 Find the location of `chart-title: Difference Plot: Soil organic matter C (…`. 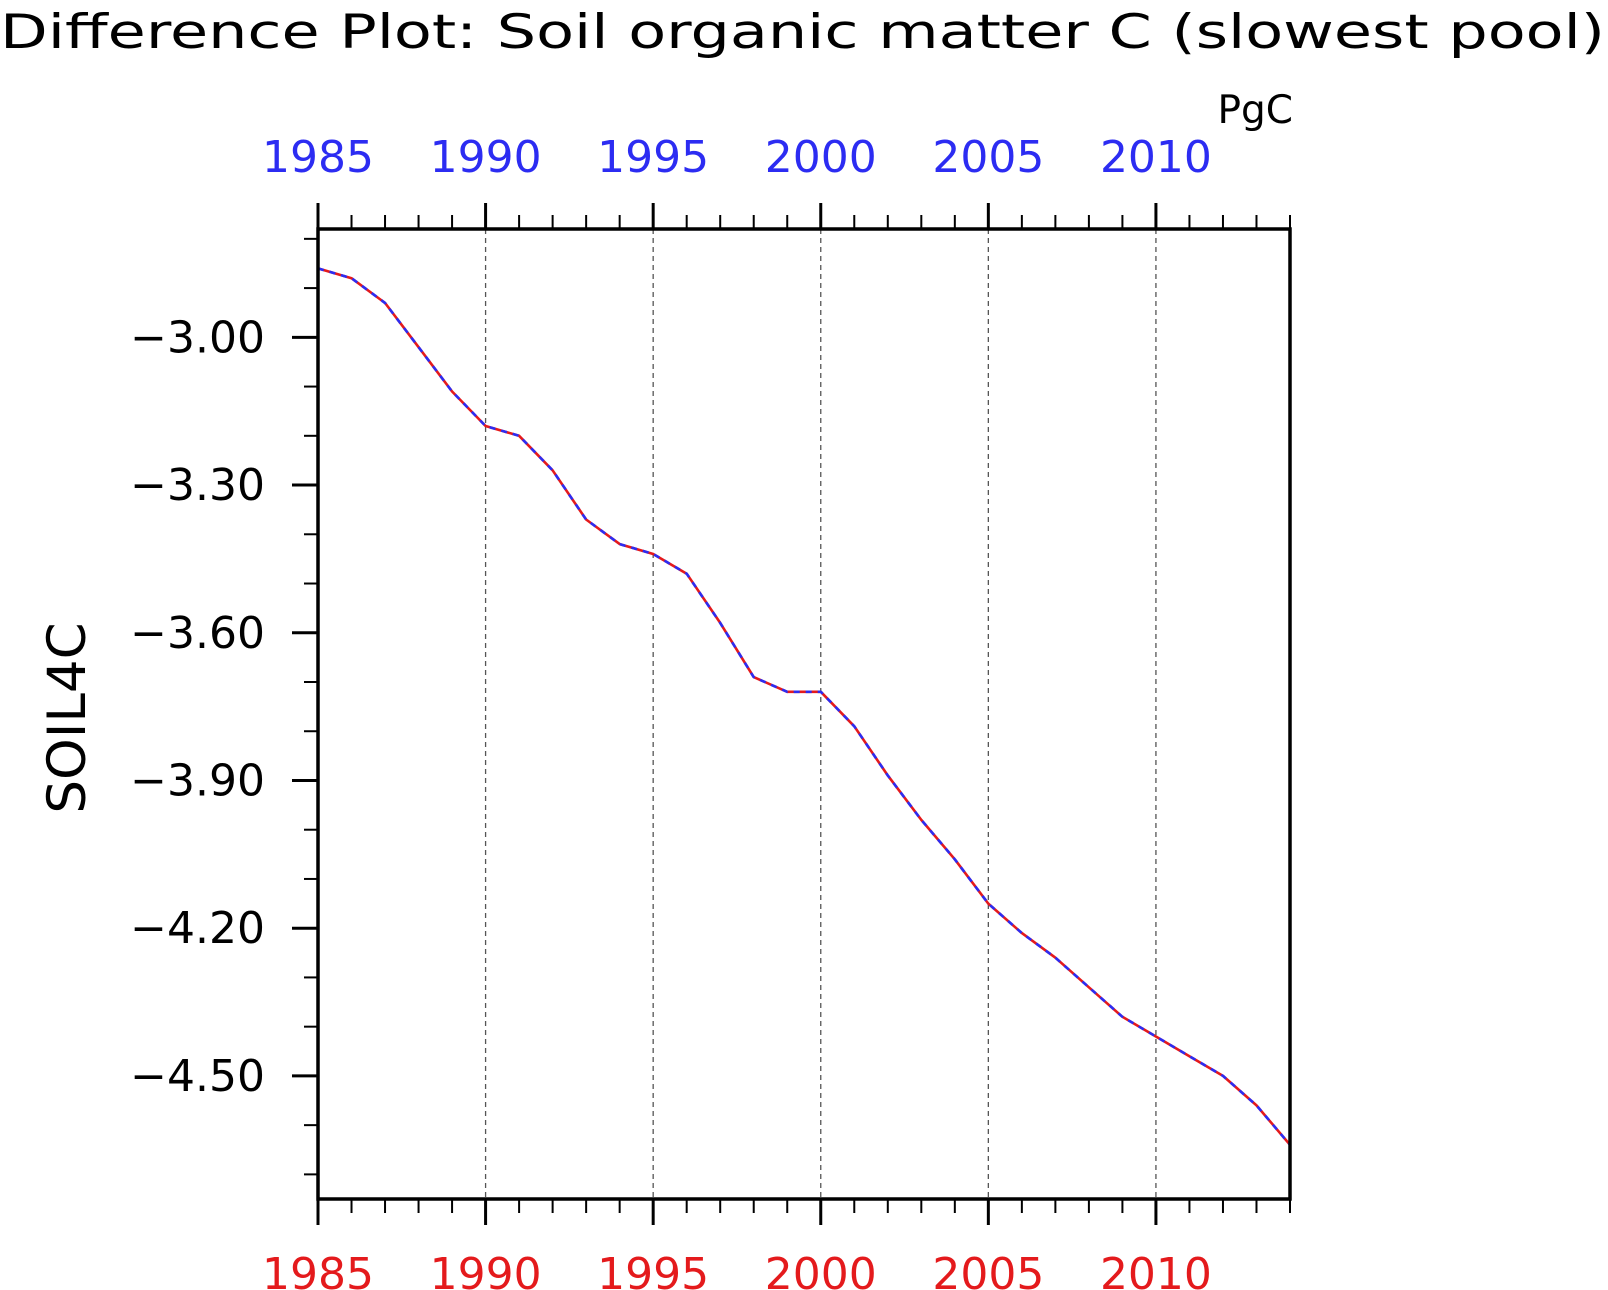

chart-title: Difference Plot: Soil organic matter C (… is located at coordinates (802, 32).